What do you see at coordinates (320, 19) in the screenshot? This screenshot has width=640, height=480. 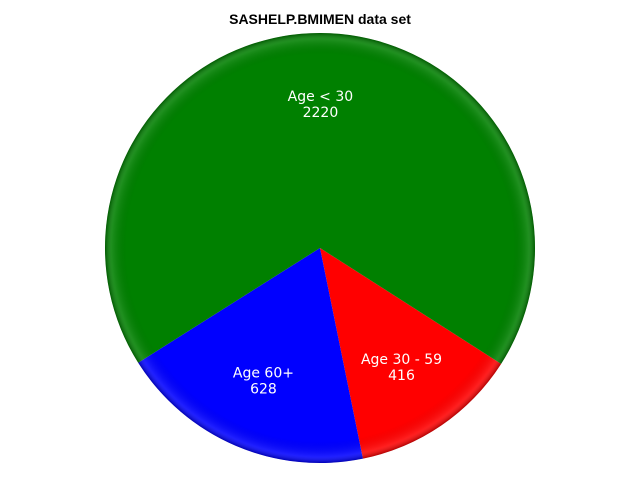 I see `chart-title: SASHELP.BMIMEN data set` at bounding box center [320, 19].